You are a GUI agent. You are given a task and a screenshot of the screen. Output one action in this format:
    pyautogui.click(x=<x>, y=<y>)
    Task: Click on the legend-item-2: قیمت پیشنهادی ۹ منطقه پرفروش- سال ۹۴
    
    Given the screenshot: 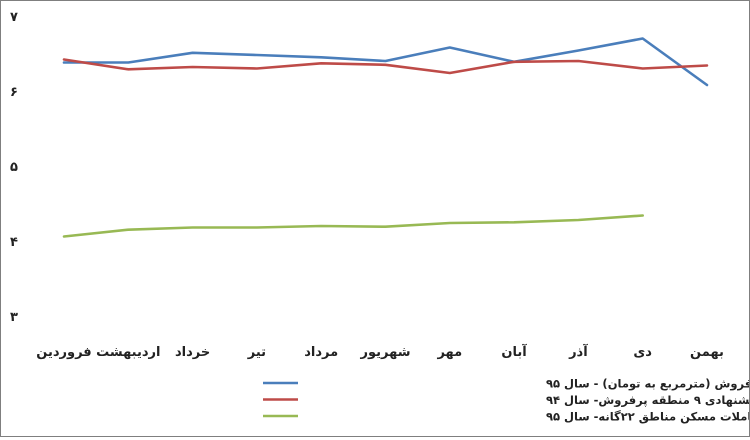 What is the action you would take?
    pyautogui.click(x=506, y=400)
    